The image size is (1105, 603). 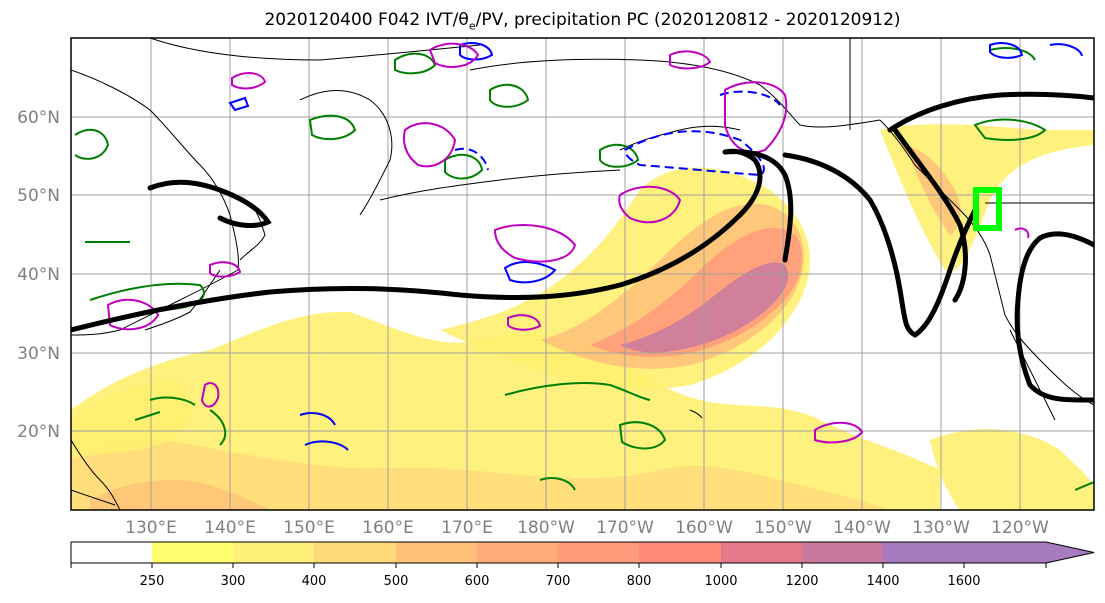 I want to click on lat-label-50: 50°N, so click(x=38, y=196).